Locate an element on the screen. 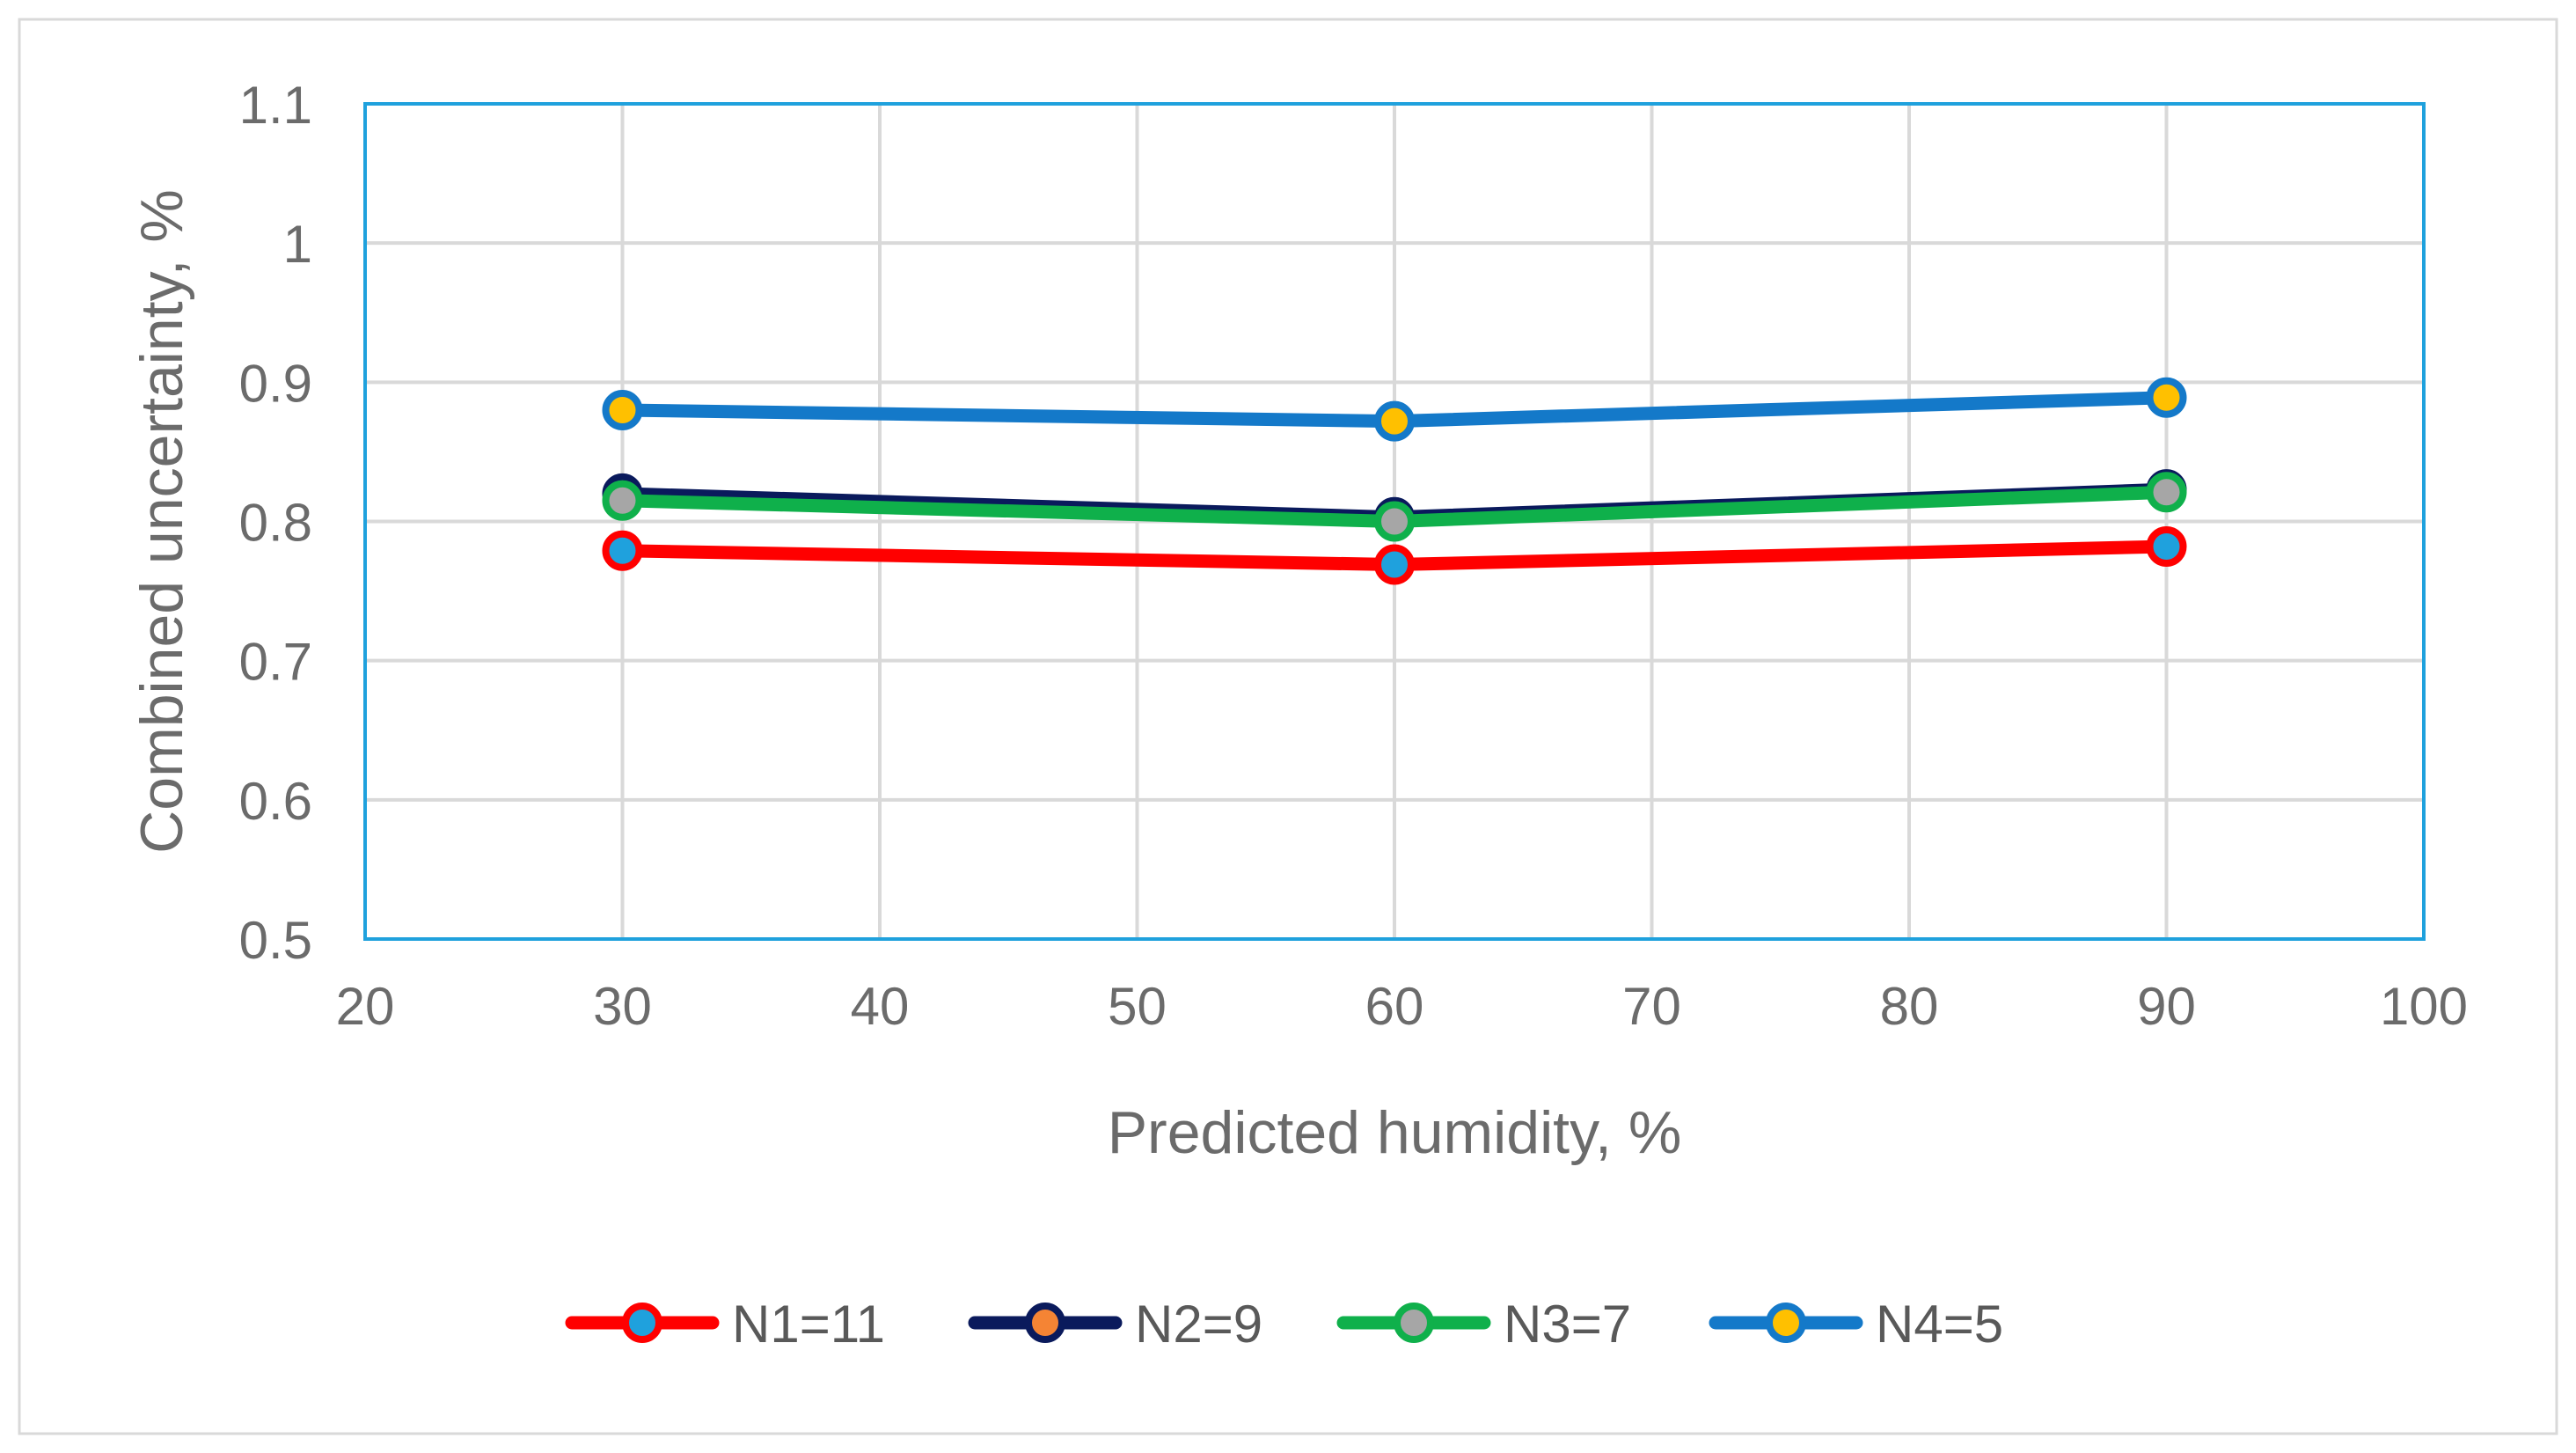  x-tick-label: 40 is located at coordinates (880, 1006).